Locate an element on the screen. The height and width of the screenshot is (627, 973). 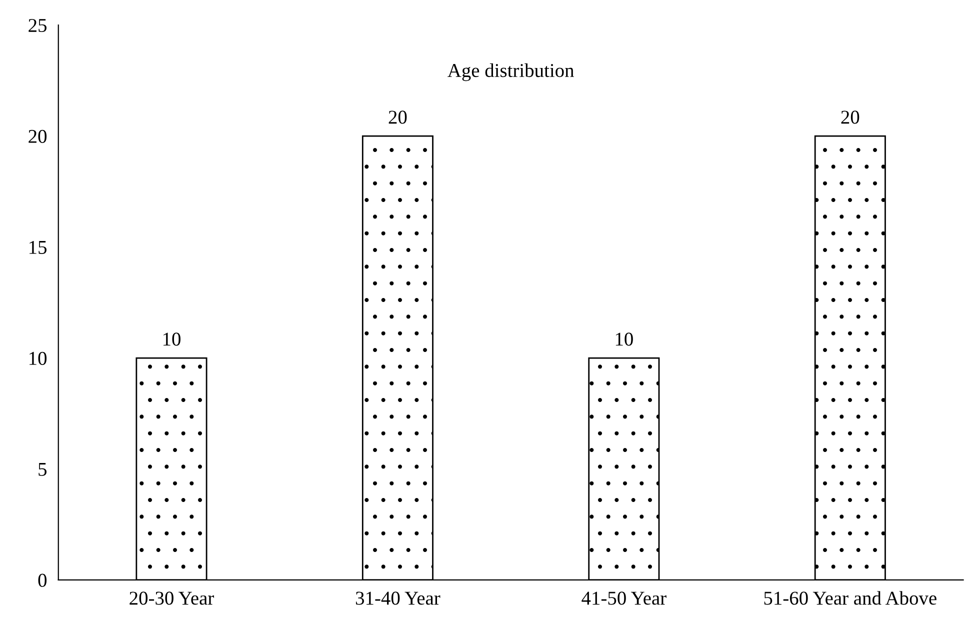
y-tick-label: 10 is located at coordinates (38, 358).